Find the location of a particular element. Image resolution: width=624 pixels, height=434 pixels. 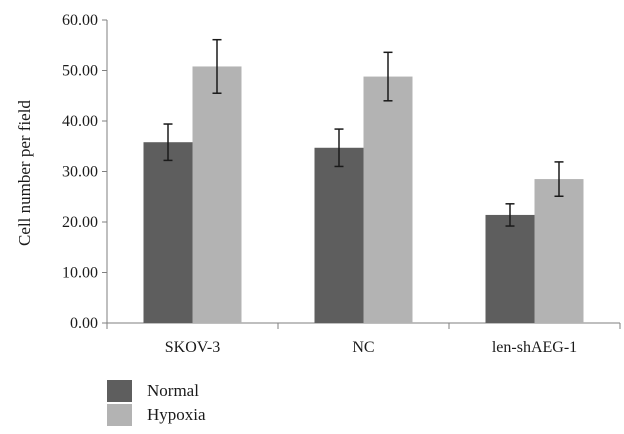

x-tick-label: SKOV-3 is located at coordinates (192, 347).